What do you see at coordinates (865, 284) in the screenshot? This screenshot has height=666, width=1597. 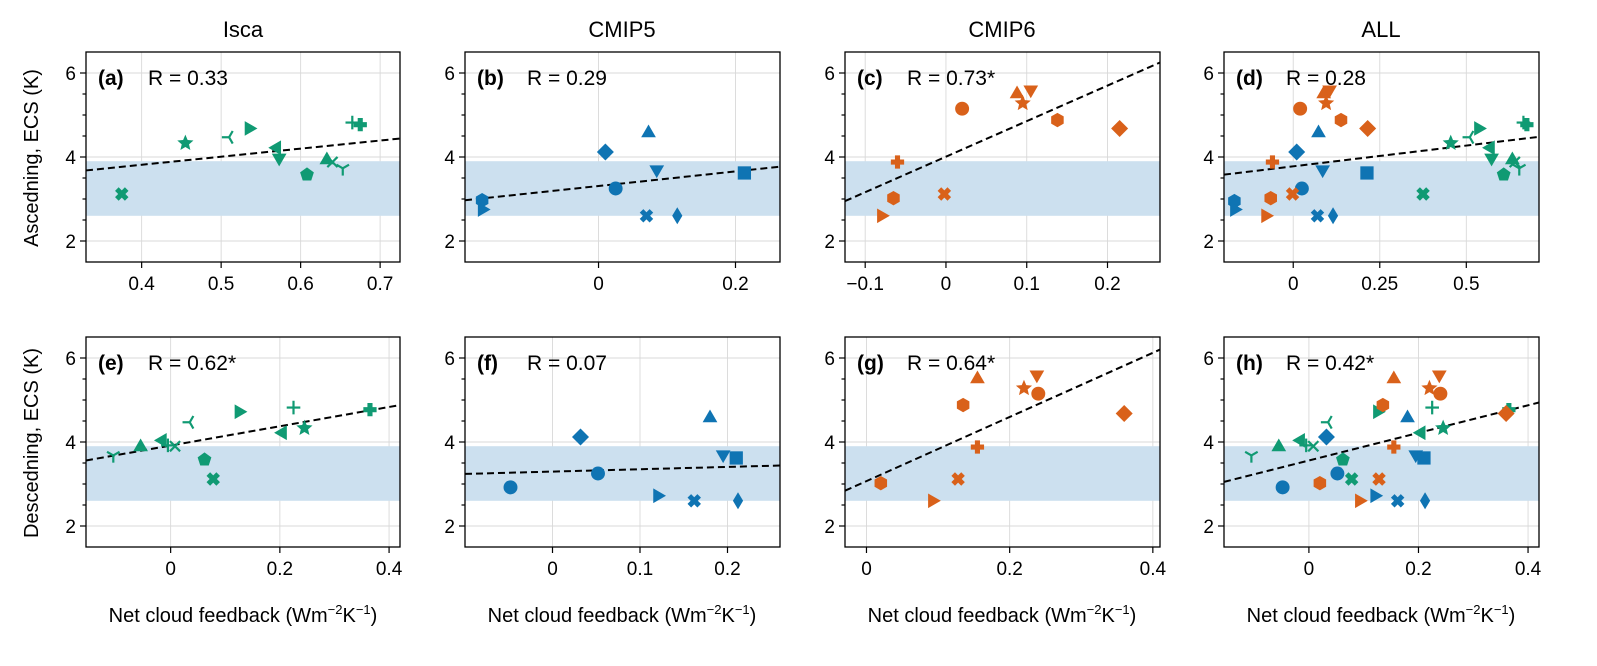 I see `x-tick-label: −0.1` at bounding box center [865, 284].